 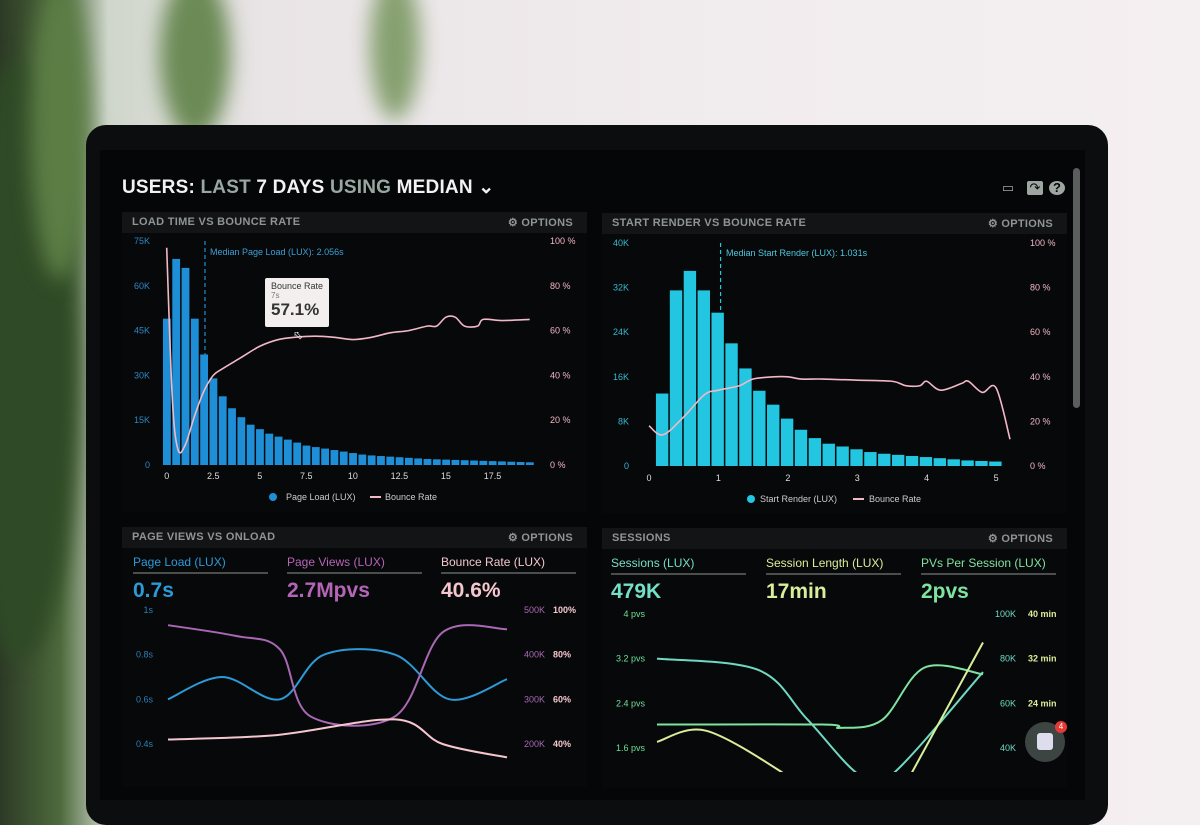 What do you see at coordinates (493, 562) in the screenshot?
I see `metric-label: Bounce Rate (LUX)` at bounding box center [493, 562].